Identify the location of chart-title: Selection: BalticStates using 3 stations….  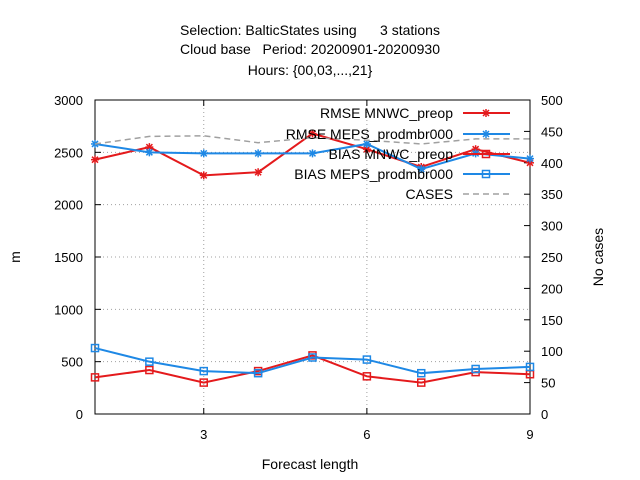
(310, 50).